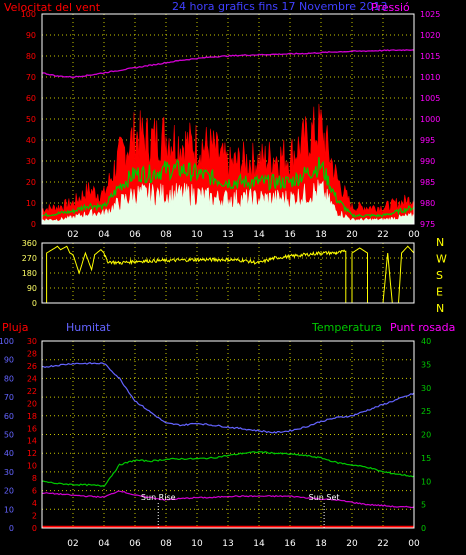 Image resolution: width=466 pixels, height=555 pixels. What do you see at coordinates (290, 544) in the screenshot?
I see `humidity-x-tick: 16` at bounding box center [290, 544].